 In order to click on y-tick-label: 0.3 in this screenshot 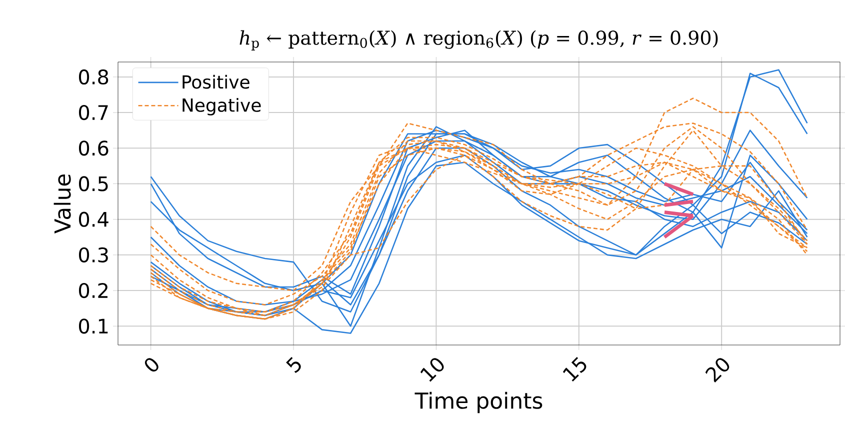, I will do `click(93, 254)`.